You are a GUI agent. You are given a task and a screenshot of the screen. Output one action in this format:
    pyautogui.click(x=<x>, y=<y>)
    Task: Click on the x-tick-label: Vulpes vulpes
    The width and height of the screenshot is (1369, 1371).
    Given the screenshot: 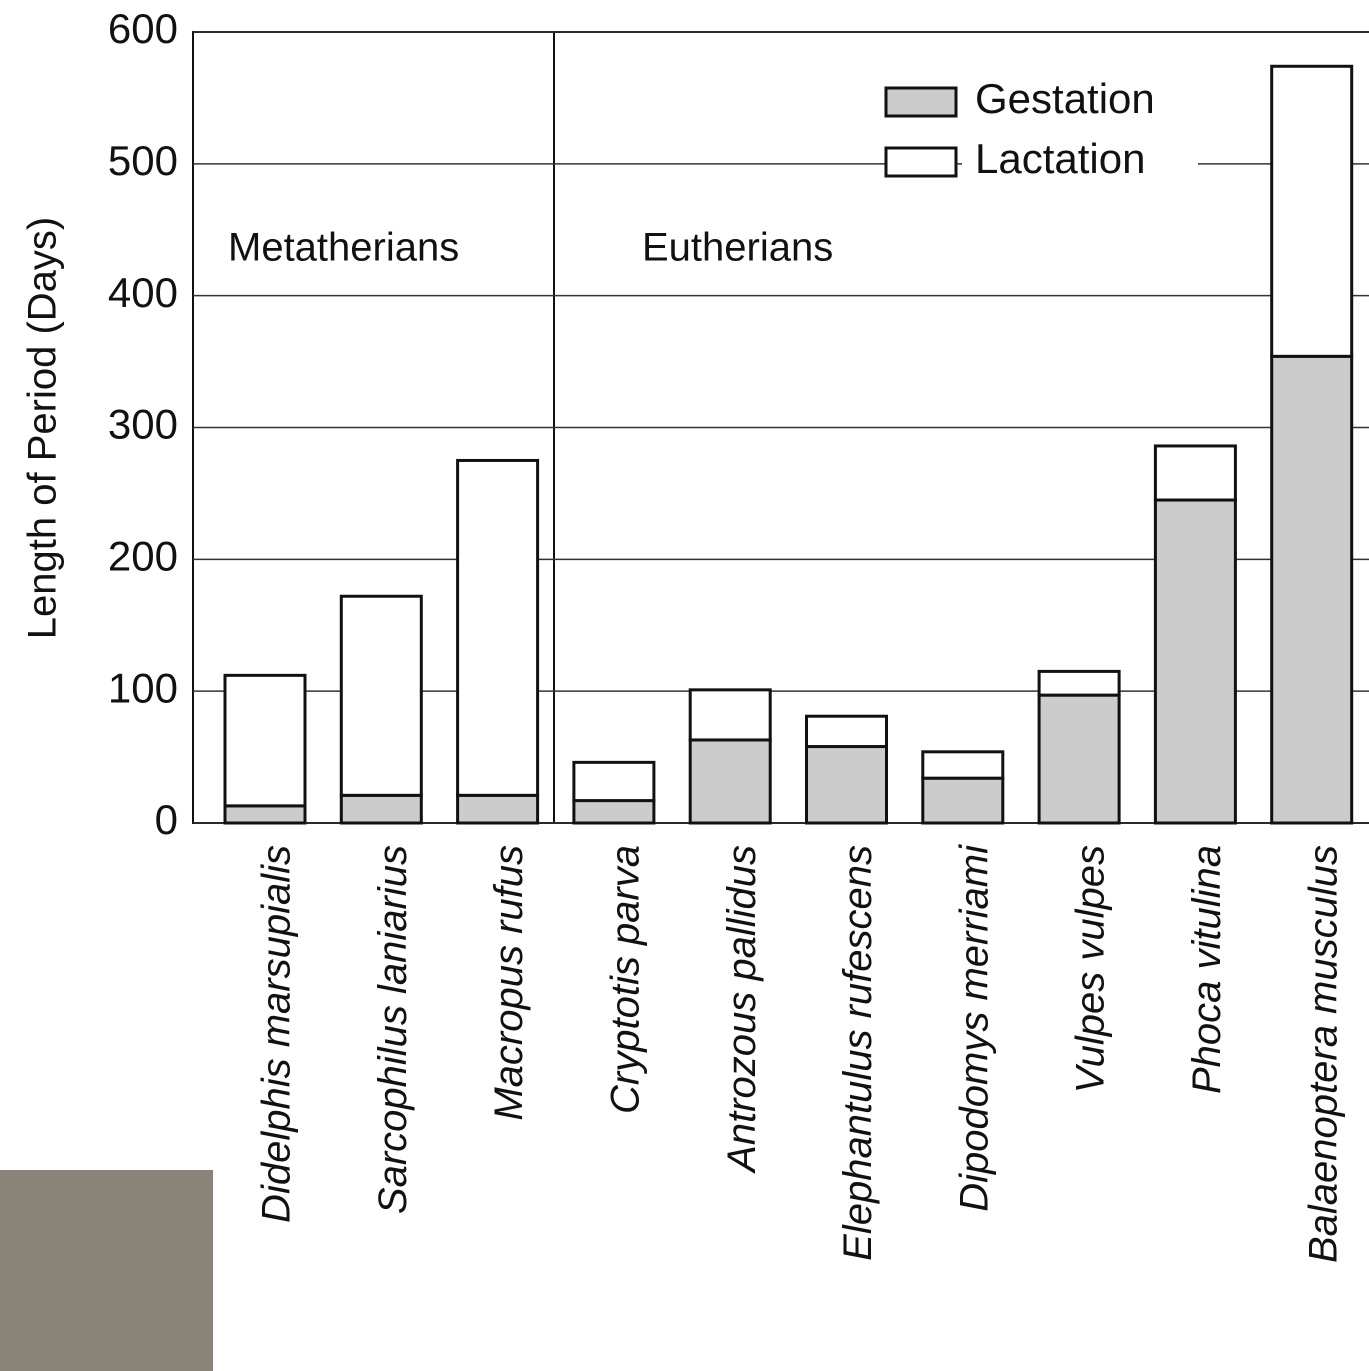 What is the action you would take?
    pyautogui.click(x=1091, y=969)
    